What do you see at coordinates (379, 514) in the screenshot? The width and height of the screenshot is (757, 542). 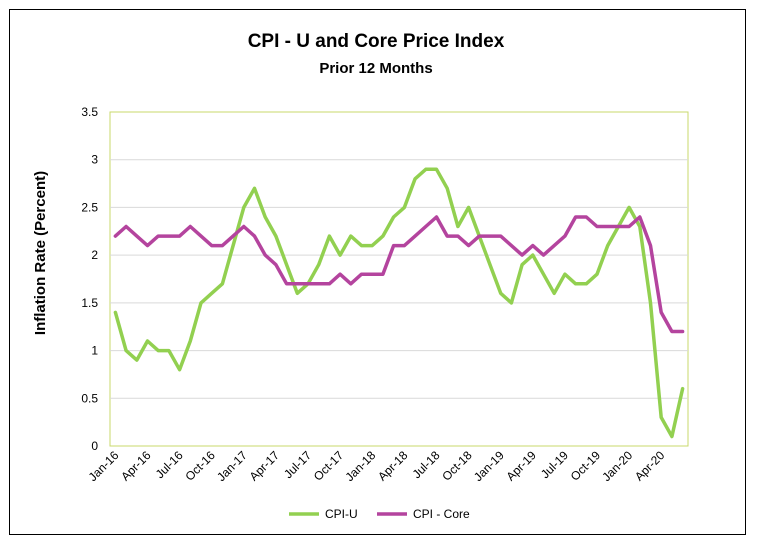 I see `legend: CPI-U CPI - Core` at bounding box center [379, 514].